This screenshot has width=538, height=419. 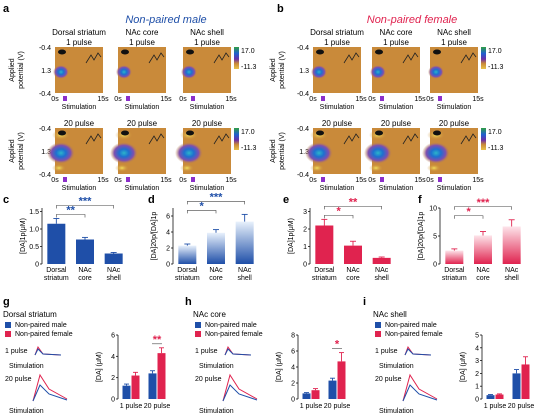 I want to click on colorbar, so click(x=483, y=139).